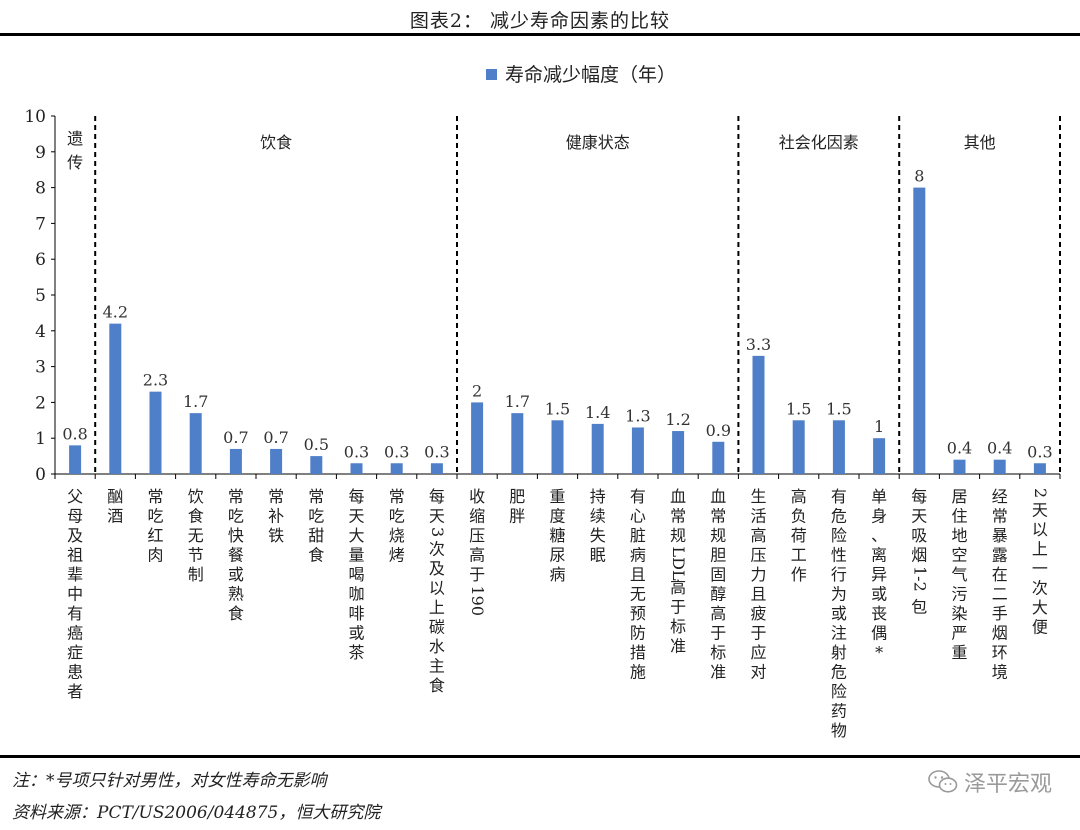 The image size is (1080, 830). What do you see at coordinates (557, 555) in the screenshot?
I see `category-label-part: 尿` at bounding box center [557, 555].